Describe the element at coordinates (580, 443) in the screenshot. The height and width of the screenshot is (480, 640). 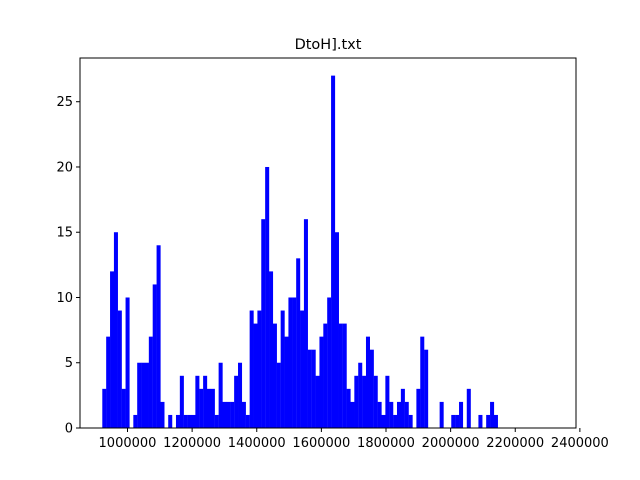
I see `x-tick-label: 2400000` at that location.